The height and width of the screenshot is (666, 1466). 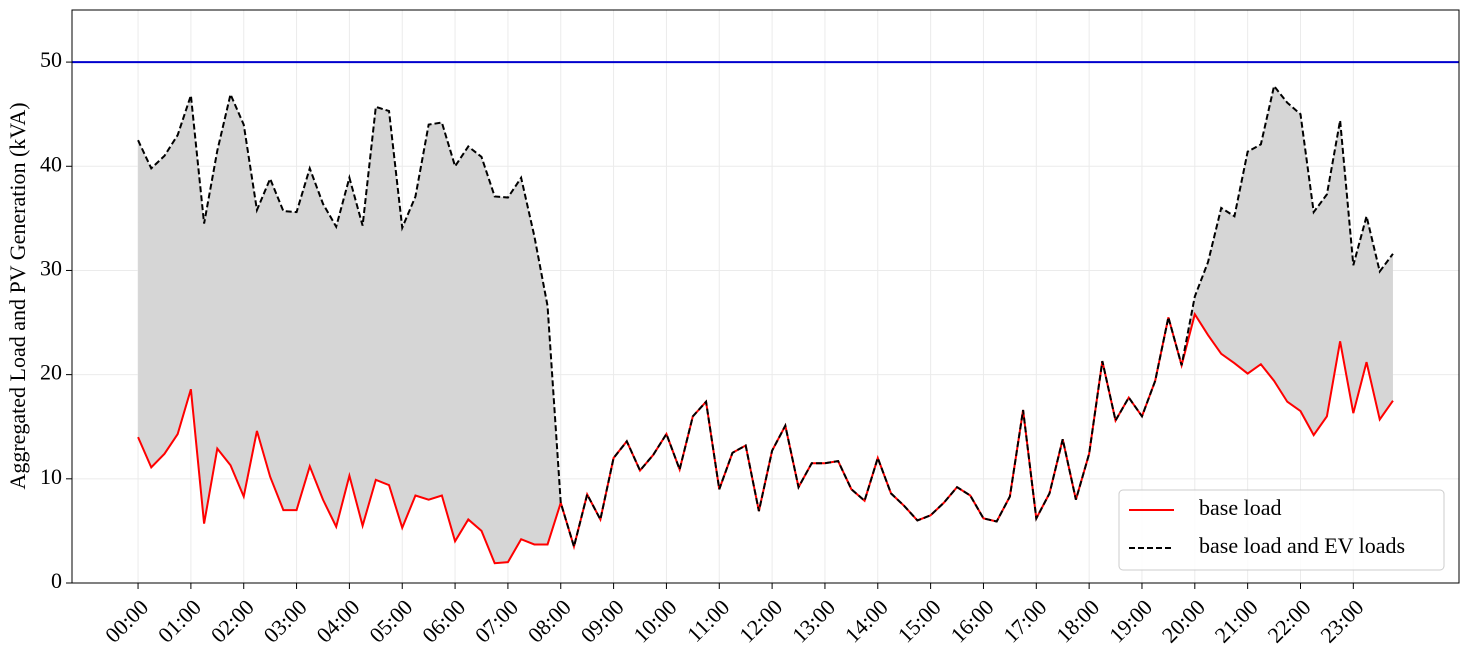 I want to click on x-tick-label: 14:00, so click(x=866, y=620).